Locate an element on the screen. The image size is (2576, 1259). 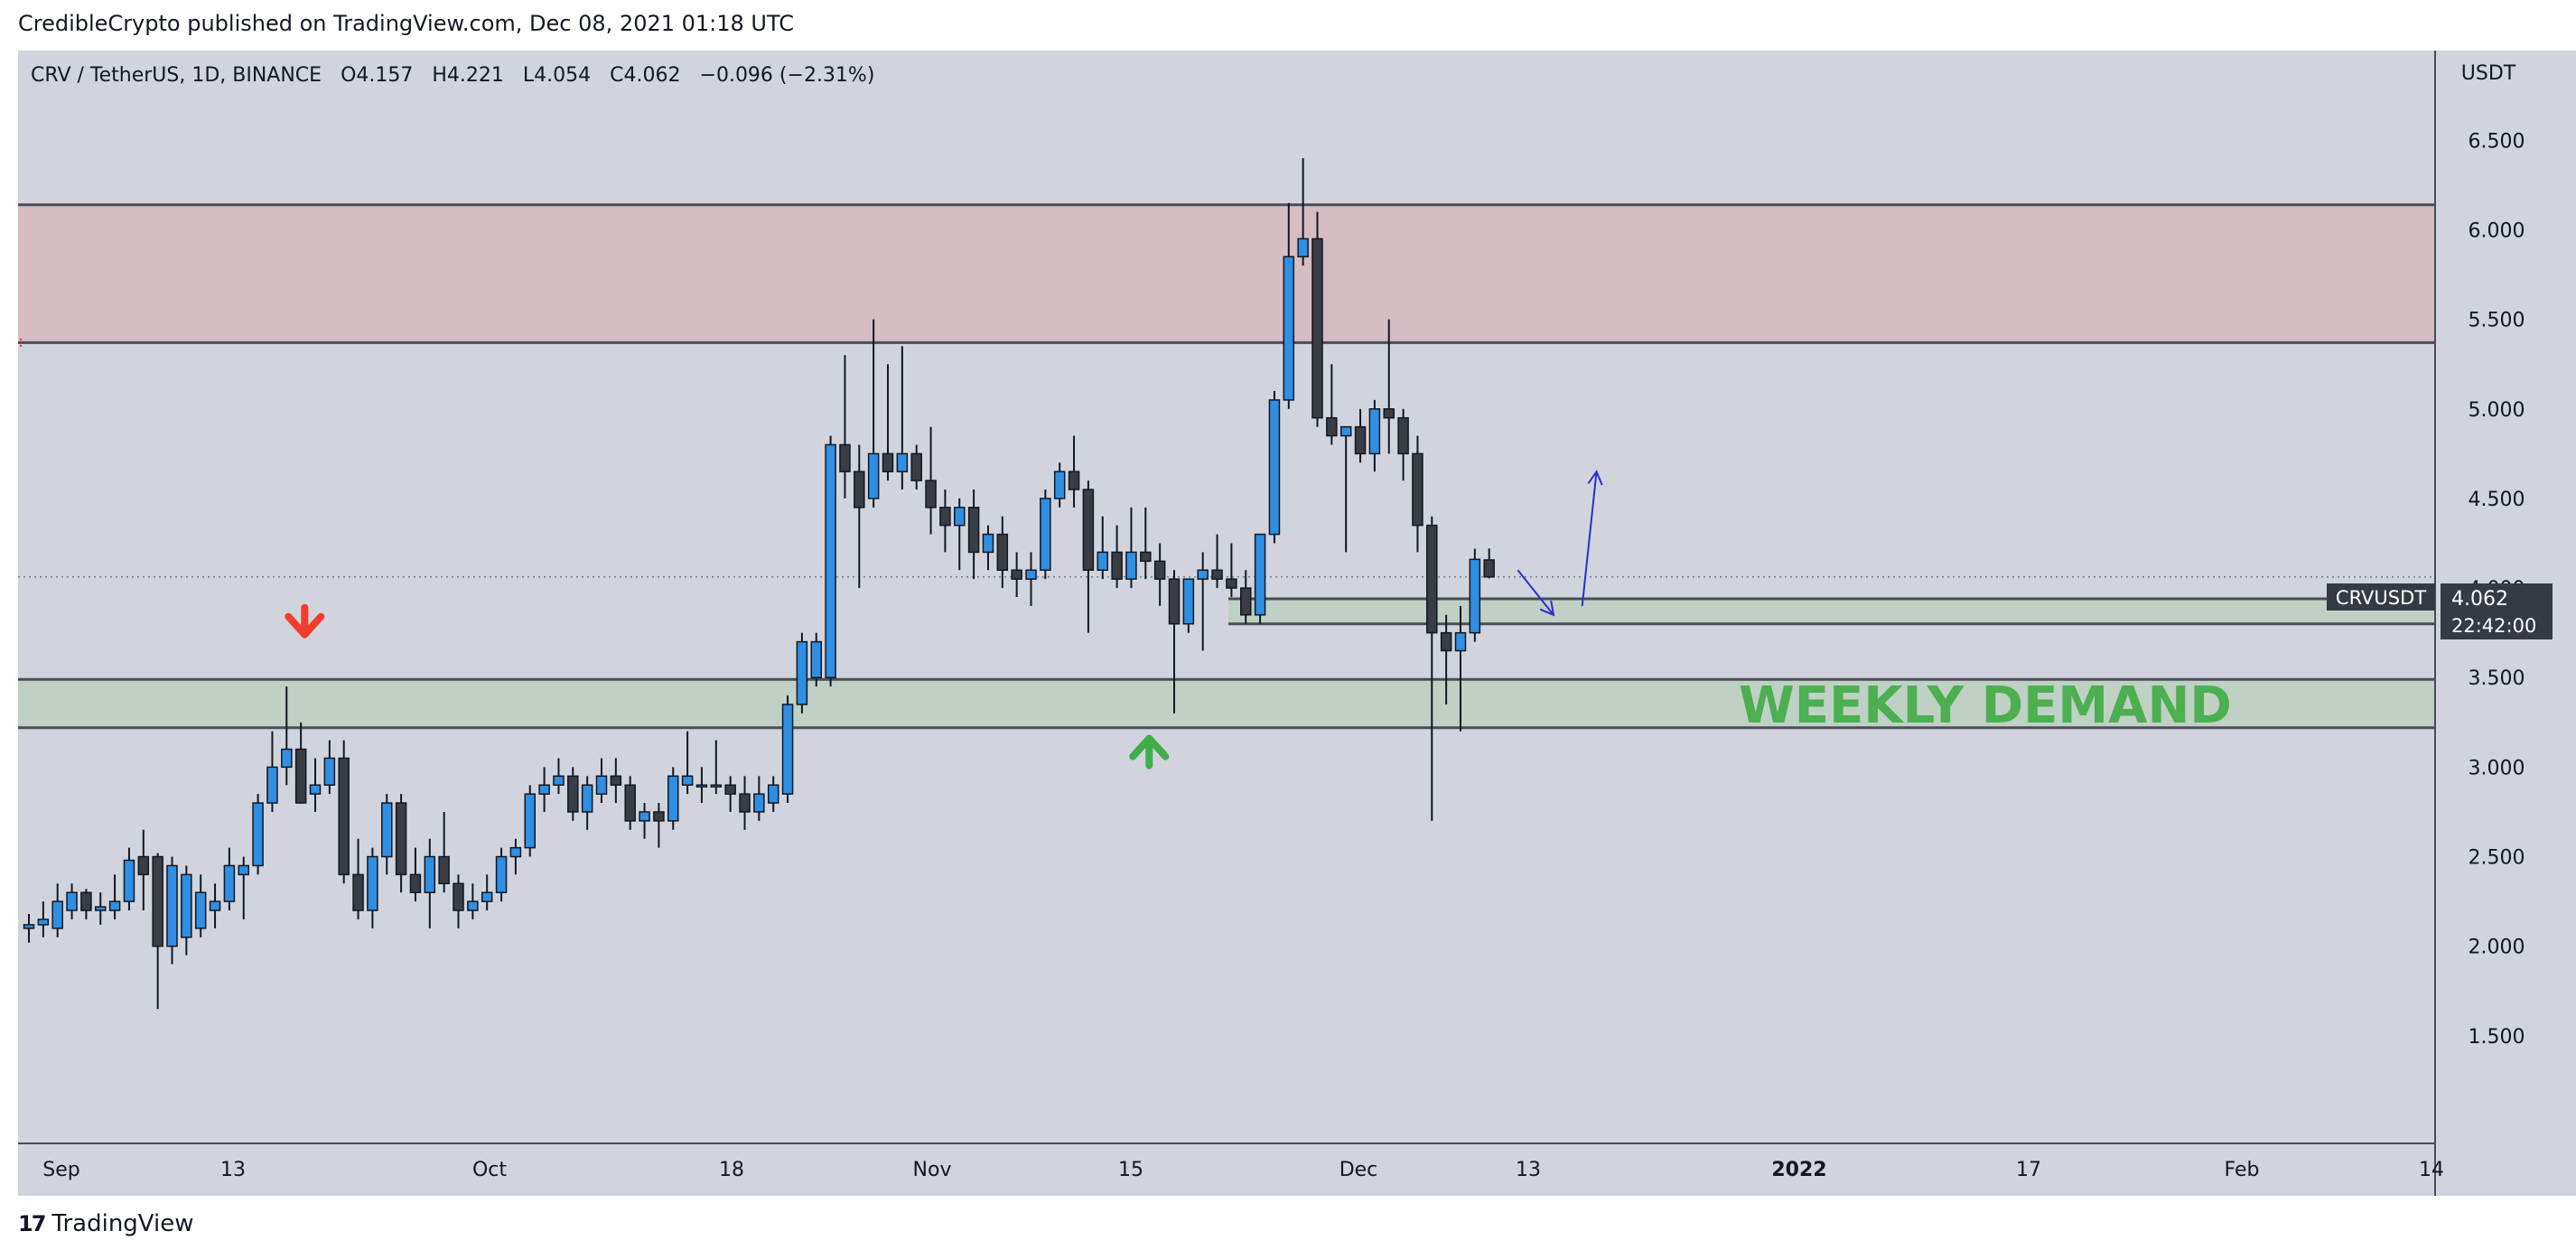
tradingview-logo-icon: 17 is located at coordinates (32, 1223).